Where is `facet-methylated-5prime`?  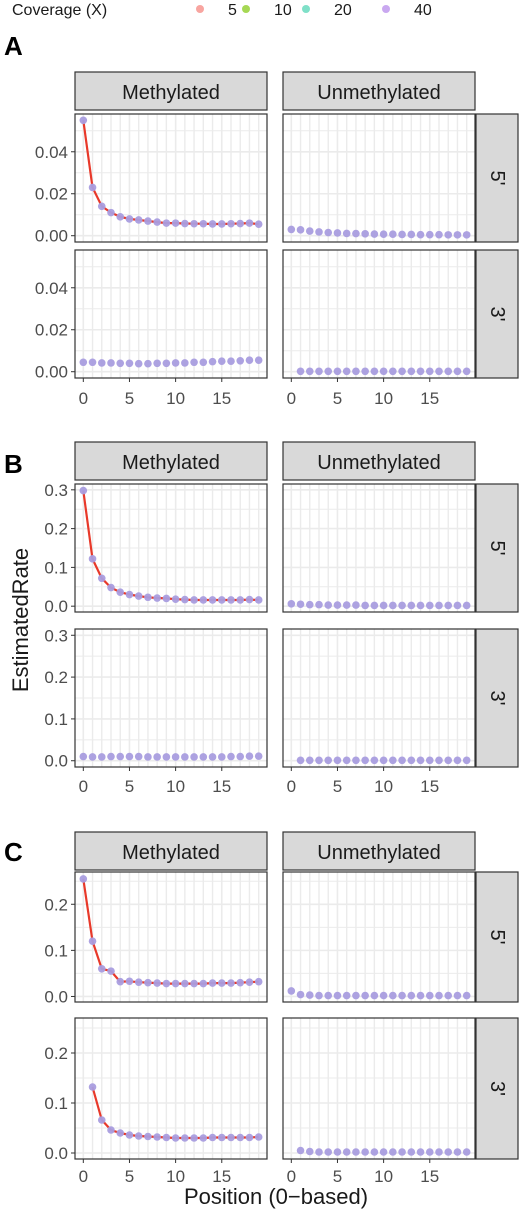
facet-methylated-5prime is located at coordinates (171, 548).